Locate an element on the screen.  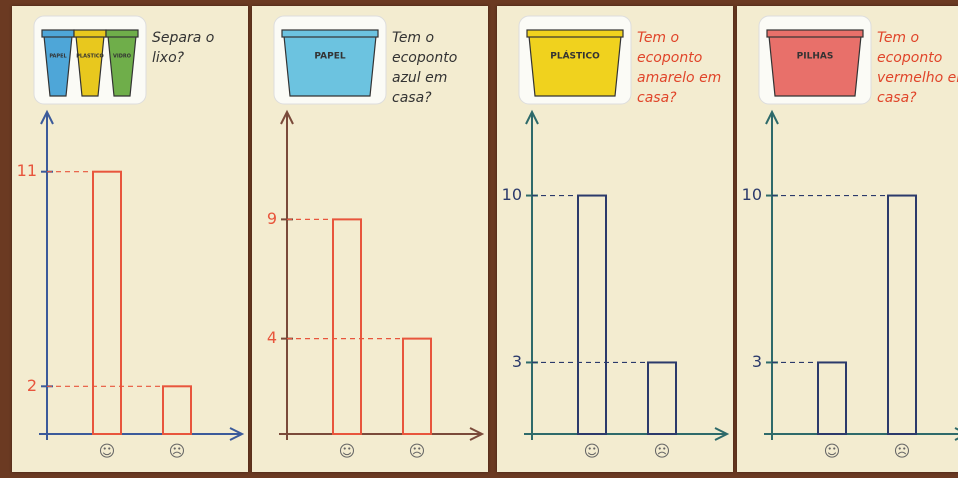
y-tick-label: 4 is located at coordinates (272, 337).